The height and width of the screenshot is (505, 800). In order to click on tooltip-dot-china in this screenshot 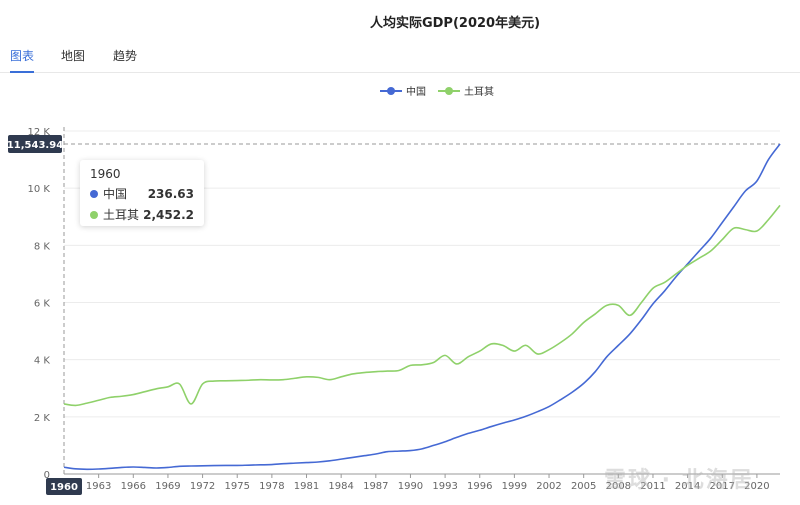, I will do `click(94, 193)`.